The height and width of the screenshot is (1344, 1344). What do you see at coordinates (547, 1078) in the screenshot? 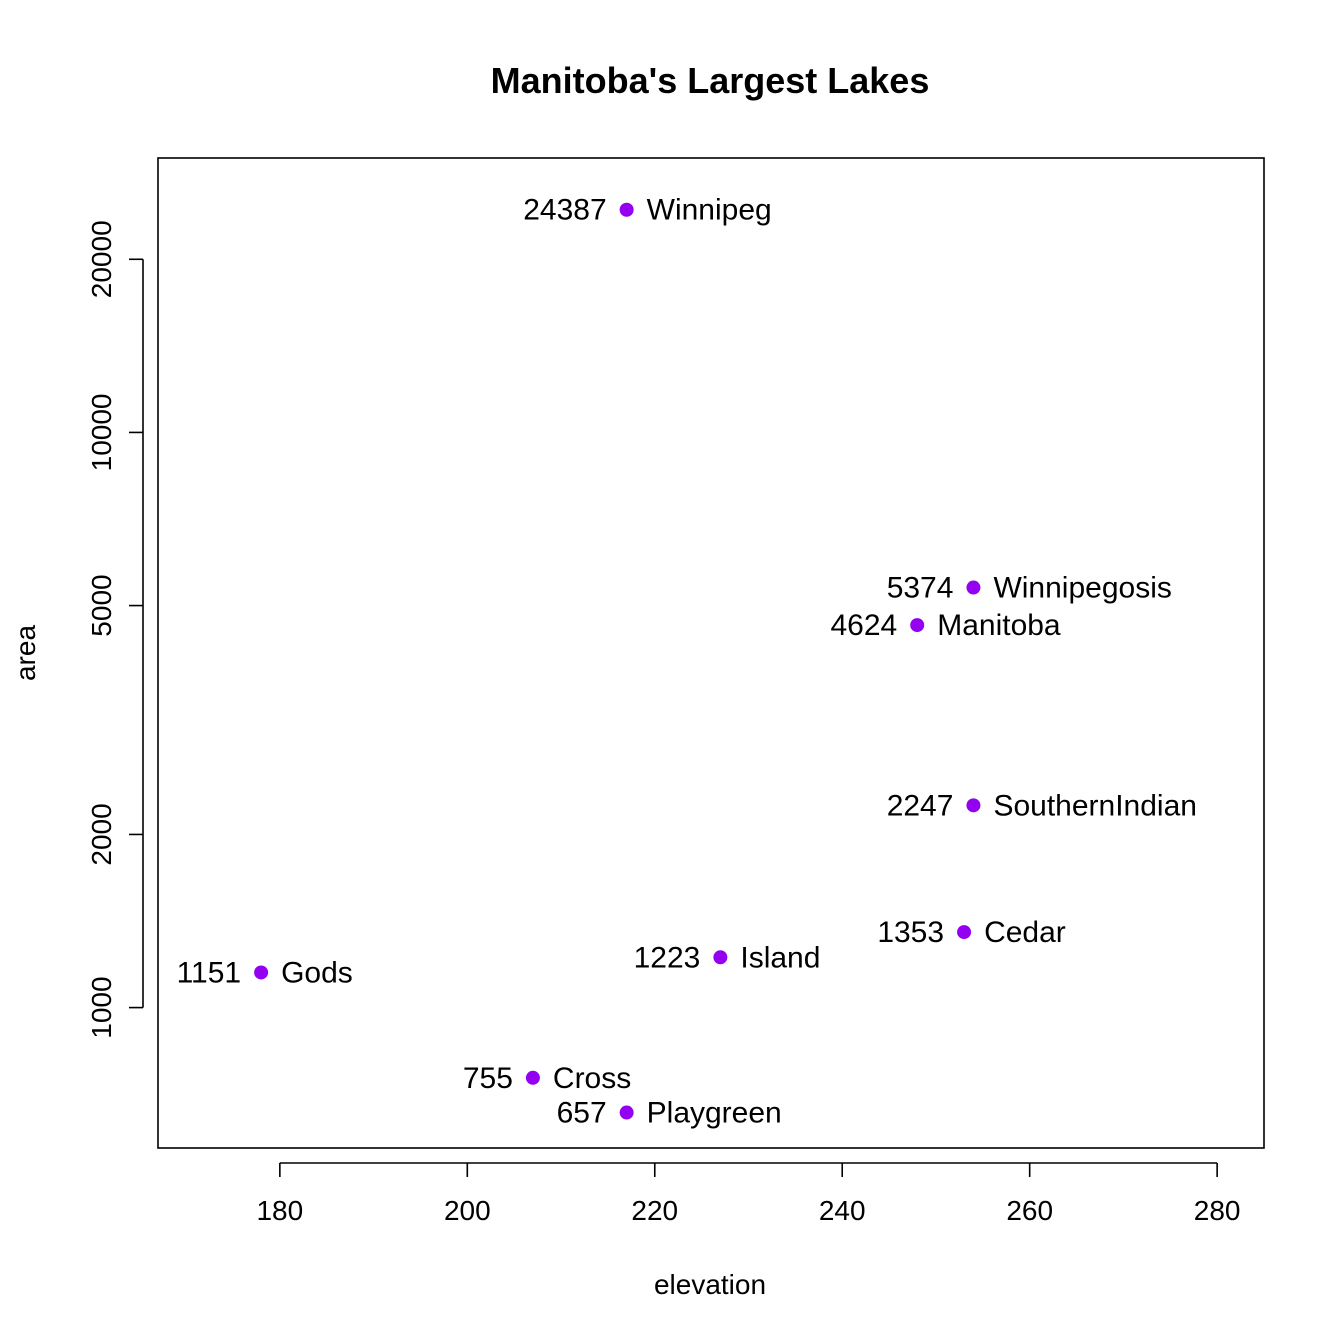
I see `lake-point-cross: 755 Cross` at bounding box center [547, 1078].